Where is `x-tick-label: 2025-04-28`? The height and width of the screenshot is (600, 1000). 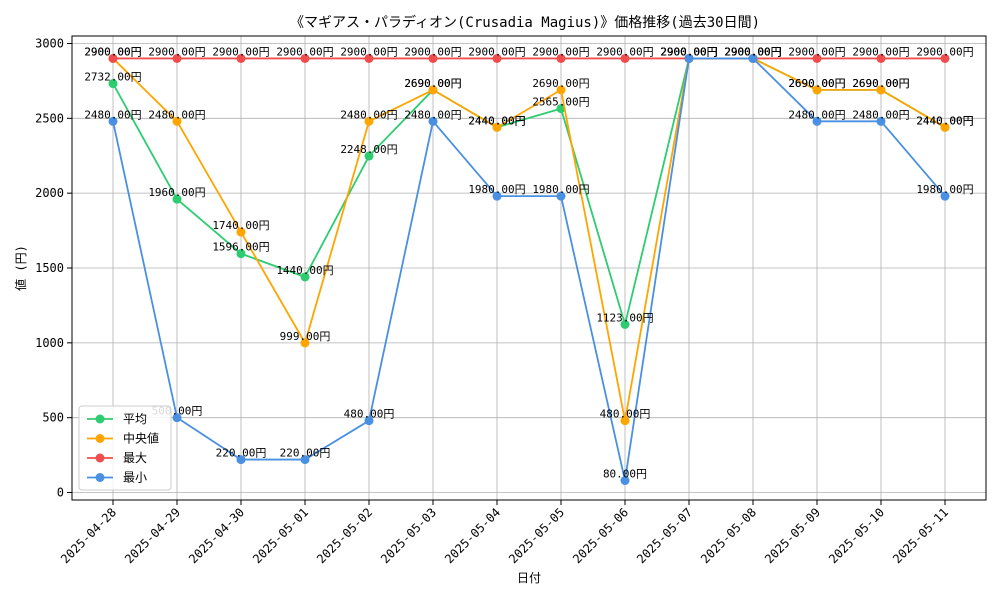
x-tick-label: 2025-04-28 is located at coordinates (88, 535).